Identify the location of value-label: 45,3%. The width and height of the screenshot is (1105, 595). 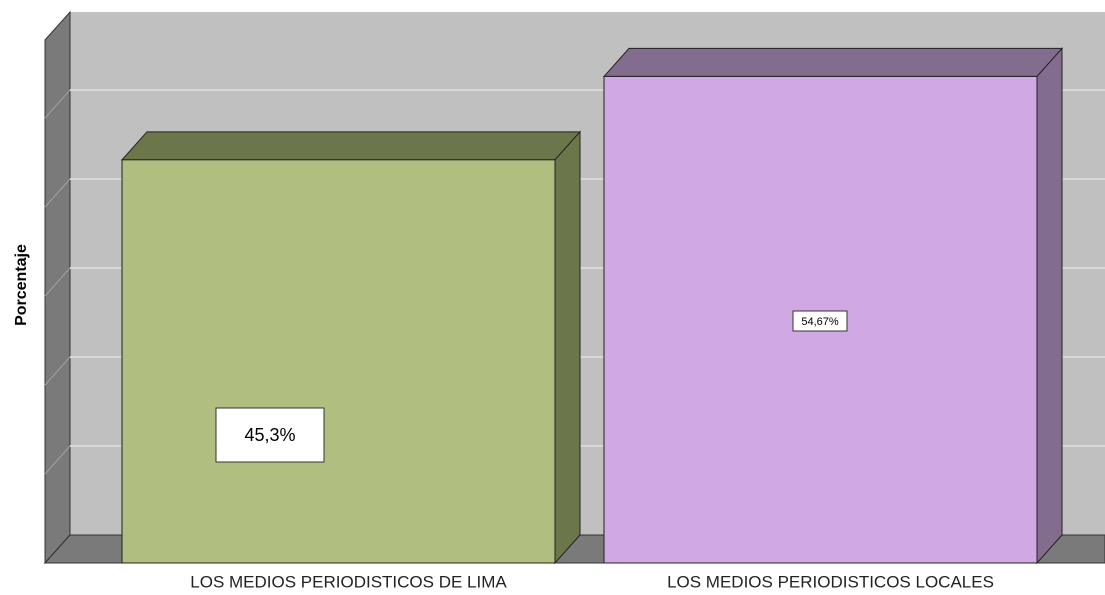
(269, 435).